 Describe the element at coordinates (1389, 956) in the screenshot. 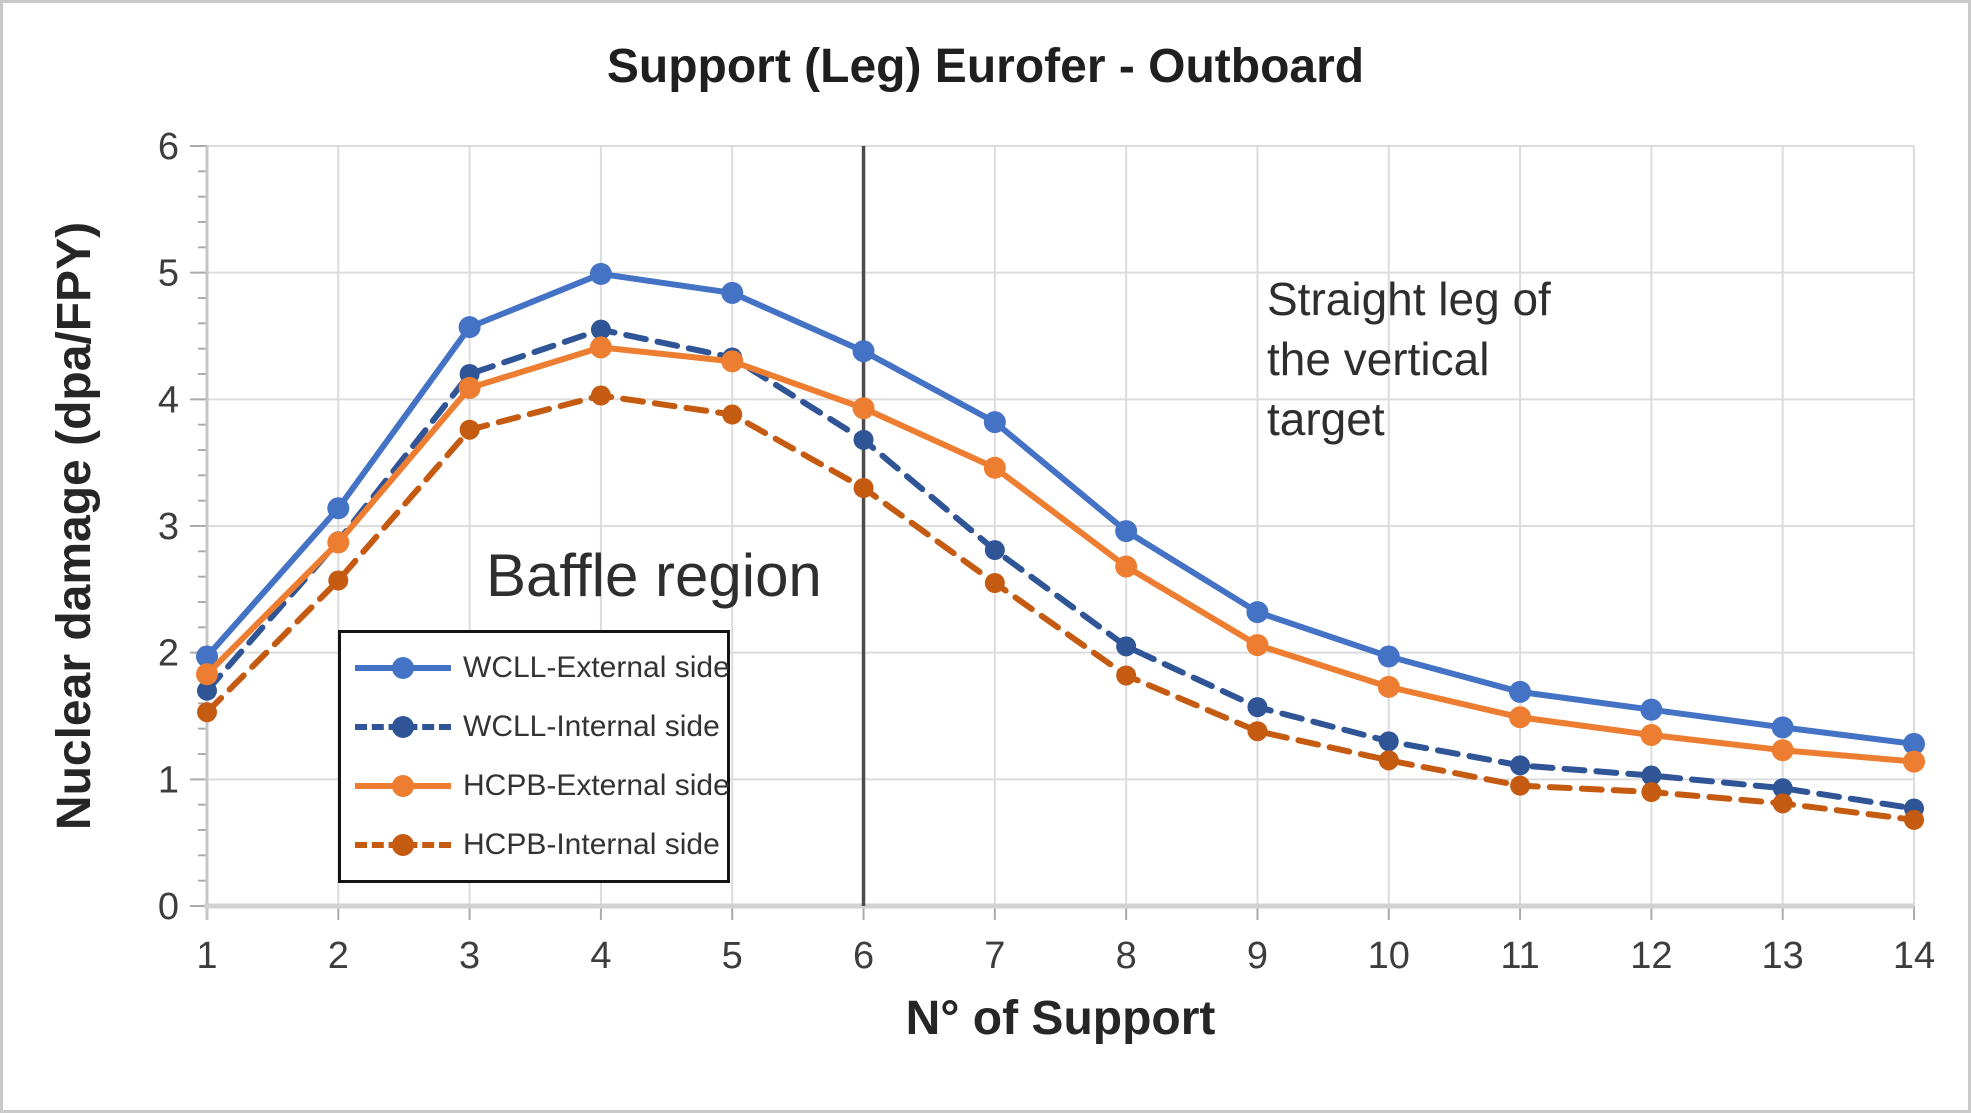

I see `x-tick-label: 10` at that location.